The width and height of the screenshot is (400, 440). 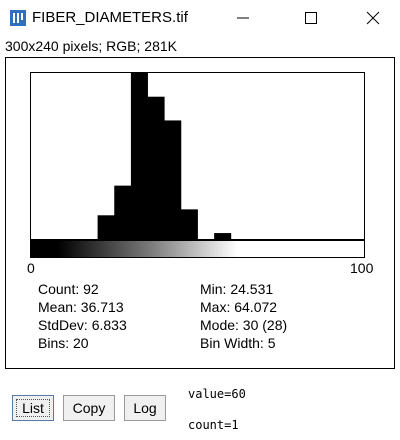 I want to click on close-icon, so click(x=373, y=18).